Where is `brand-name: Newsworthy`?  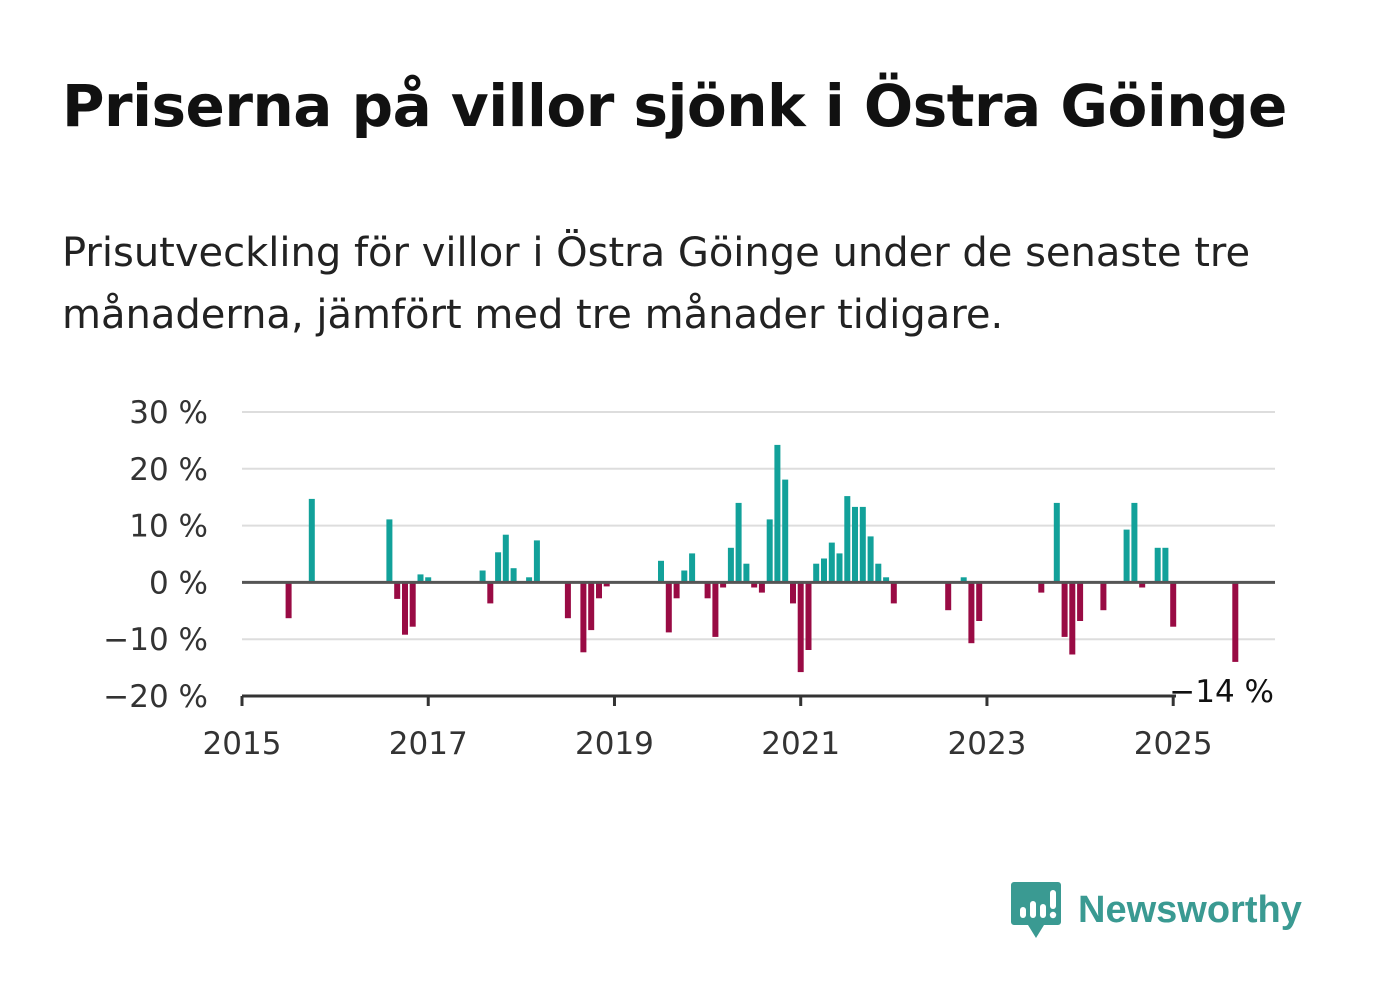 brand-name: Newsworthy is located at coordinates (1190, 909).